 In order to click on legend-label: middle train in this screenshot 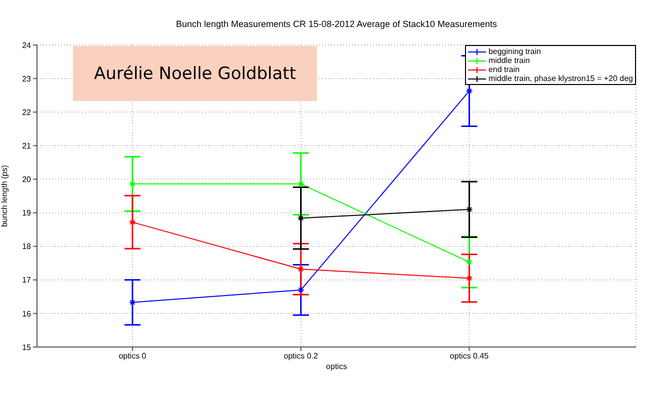, I will do `click(509, 60)`.